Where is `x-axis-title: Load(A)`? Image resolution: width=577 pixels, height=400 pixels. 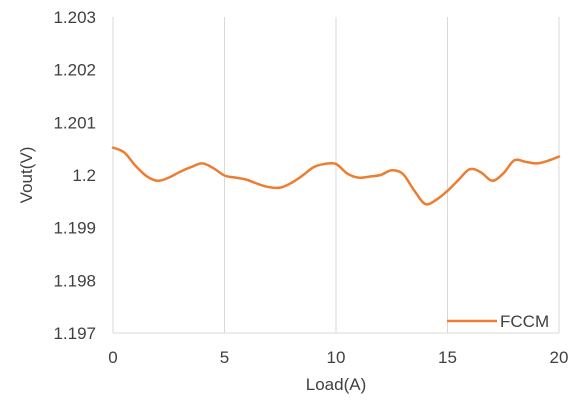
x-axis-title: Load(A) is located at coordinates (336, 384).